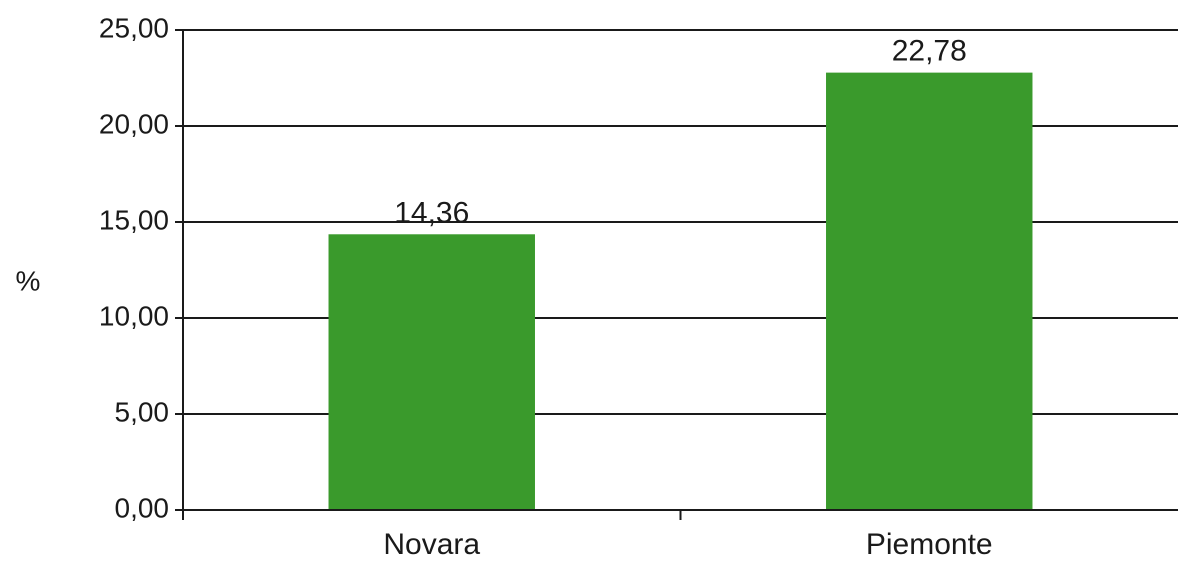  What do you see at coordinates (134, 27) in the screenshot?
I see `y-tick-label: 25,00` at bounding box center [134, 27].